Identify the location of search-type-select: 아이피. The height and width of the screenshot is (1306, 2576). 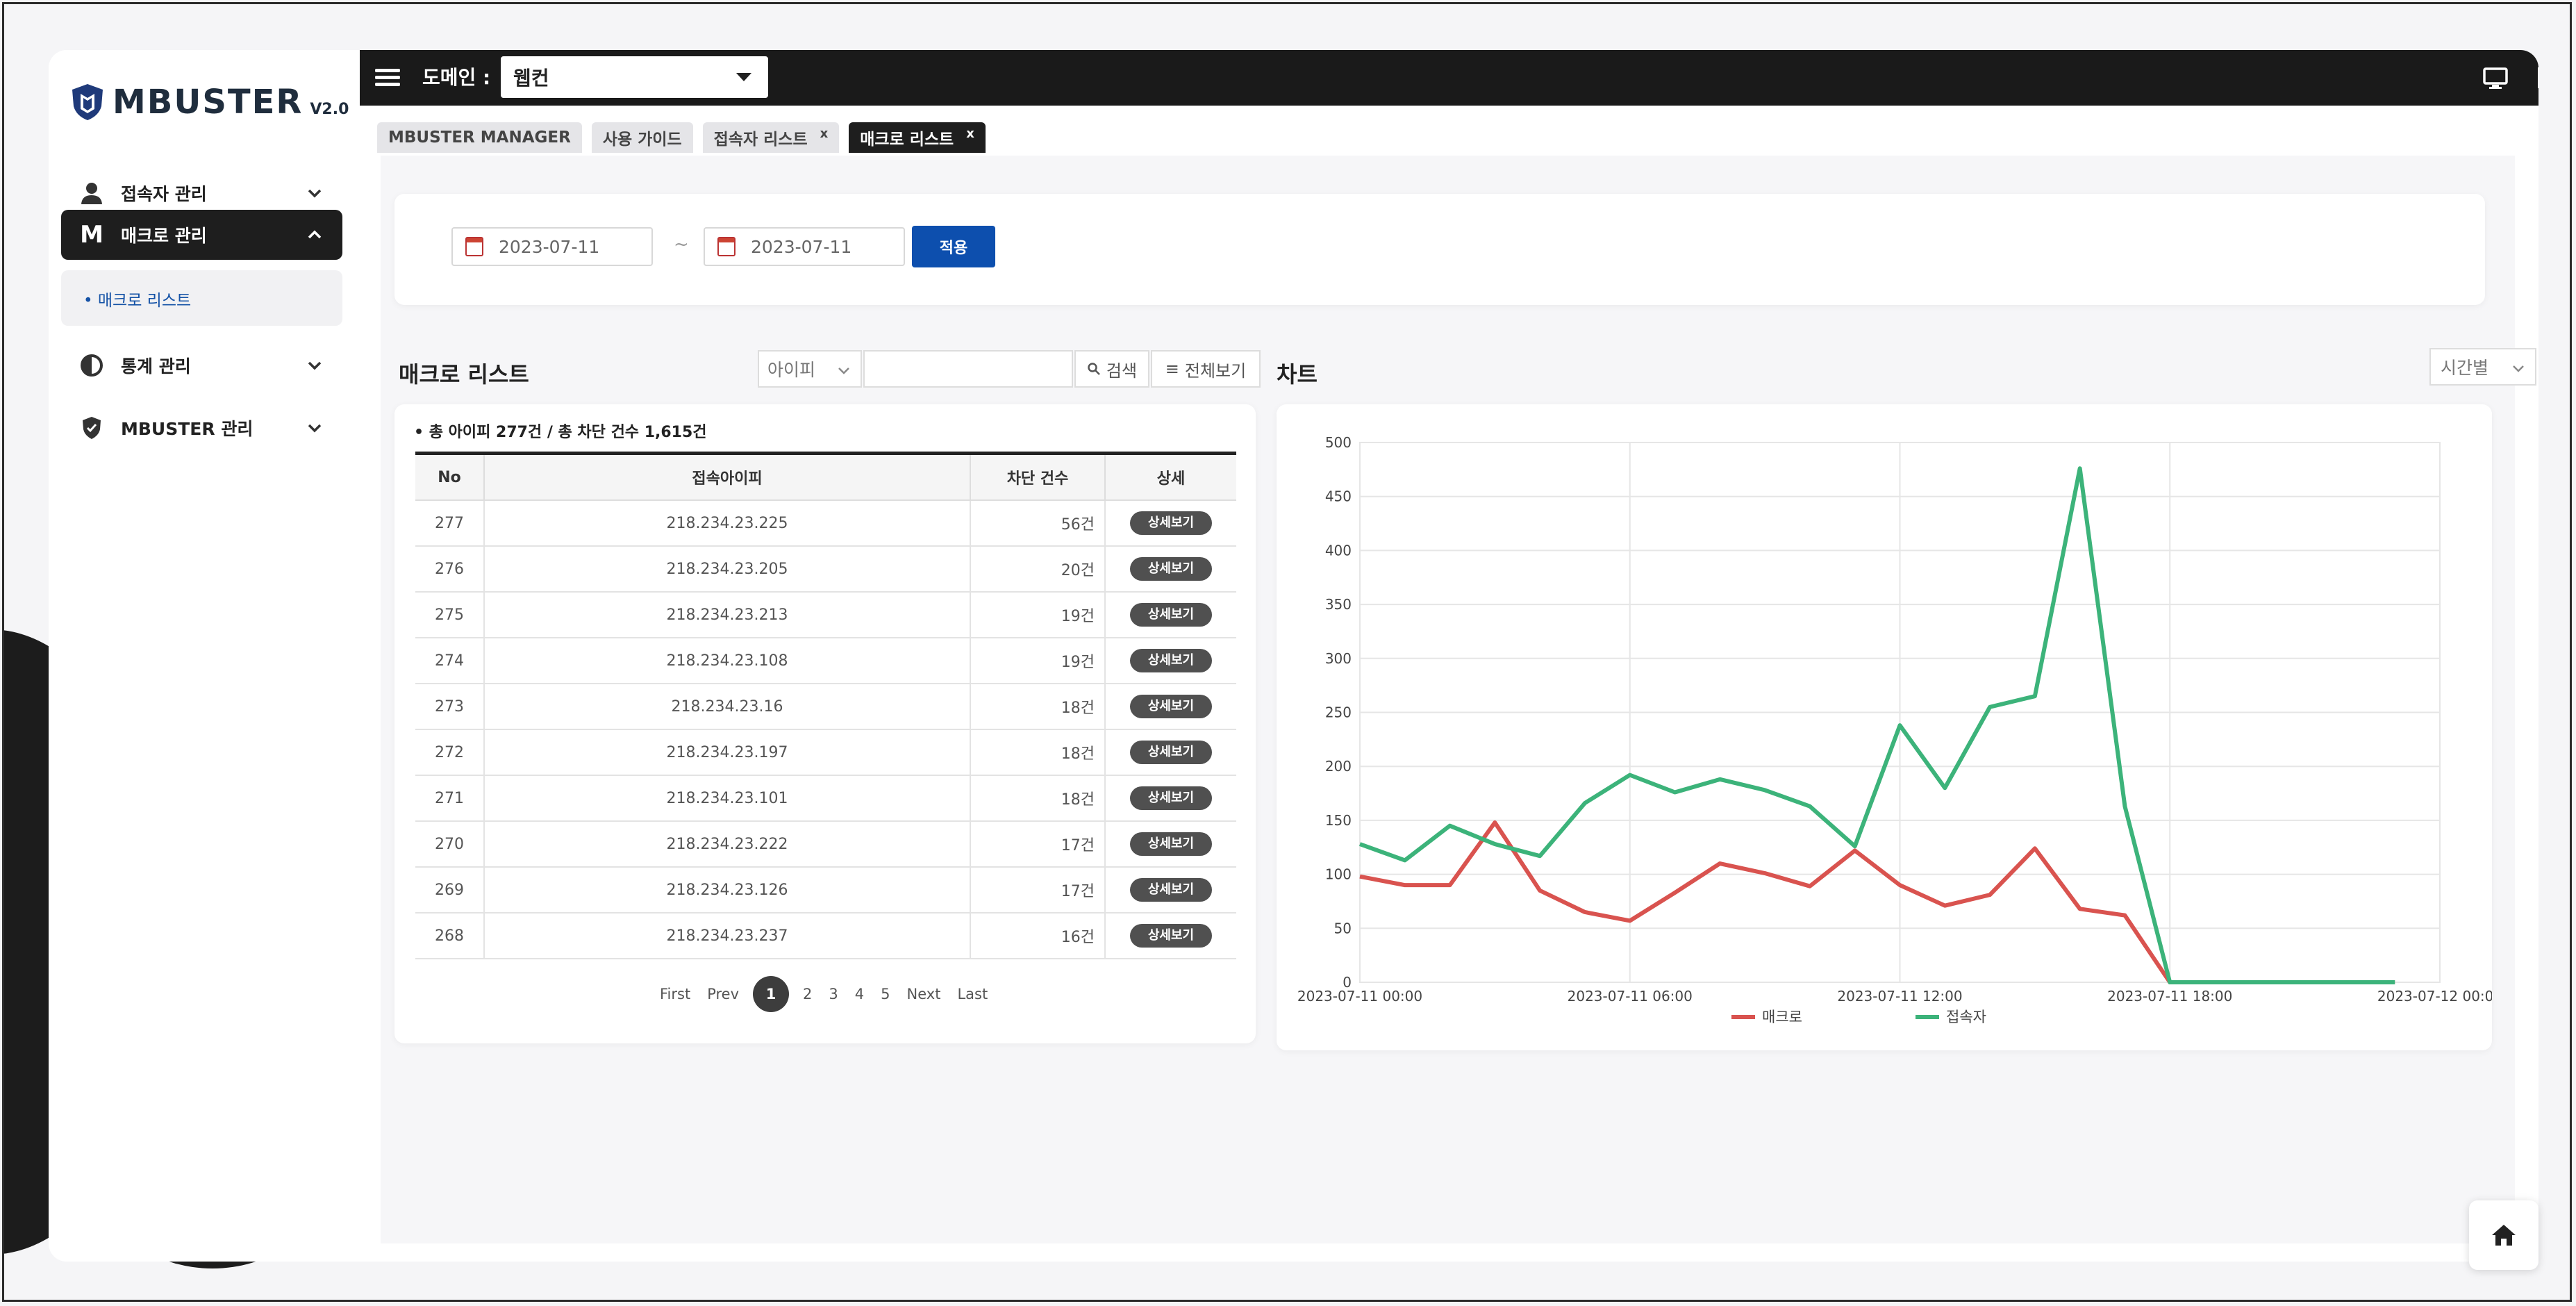
(810, 369).